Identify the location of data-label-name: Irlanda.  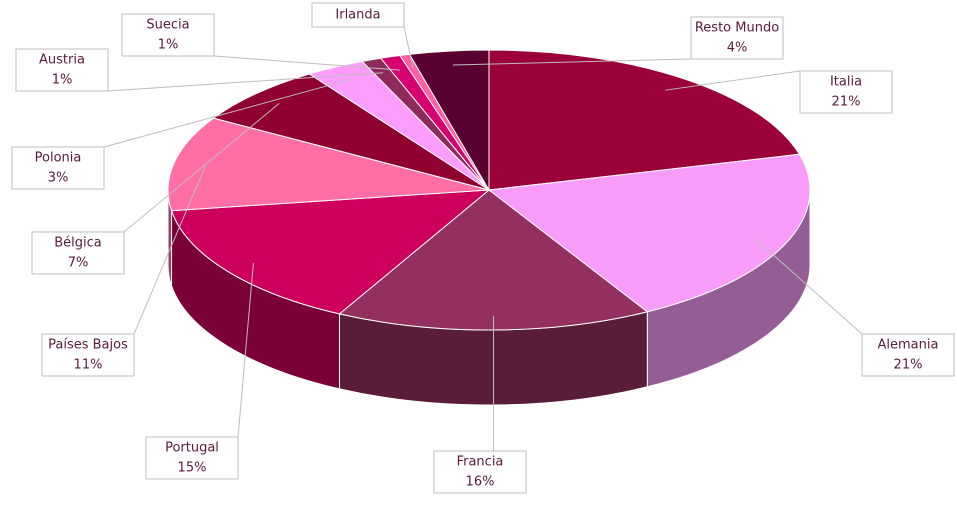
(357, 15).